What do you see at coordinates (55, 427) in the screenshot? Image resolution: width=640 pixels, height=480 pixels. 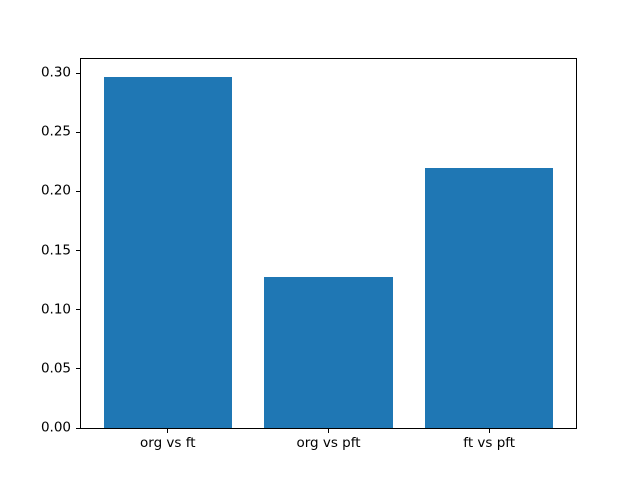 I see `y-tick-label: 0.00` at bounding box center [55, 427].